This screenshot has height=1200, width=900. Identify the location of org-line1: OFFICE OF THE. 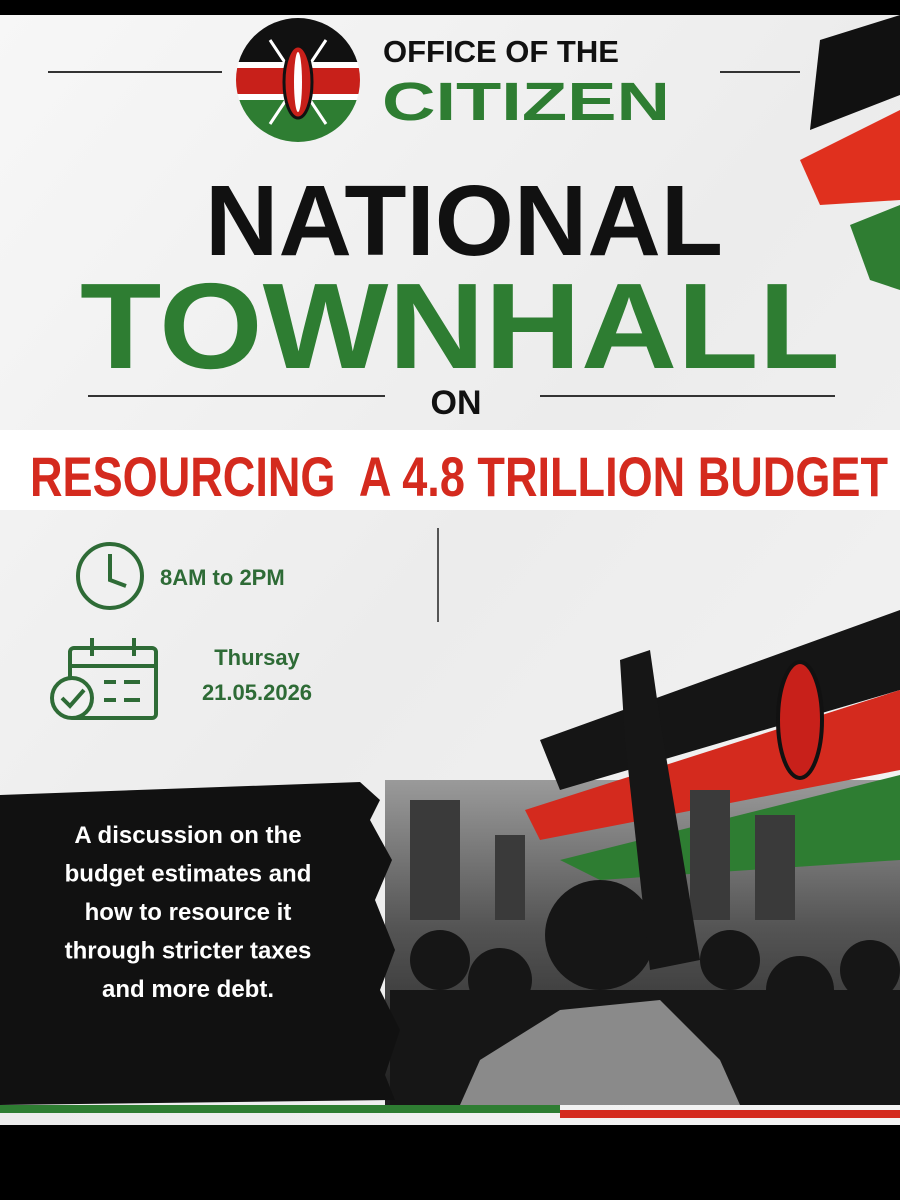
(501, 51).